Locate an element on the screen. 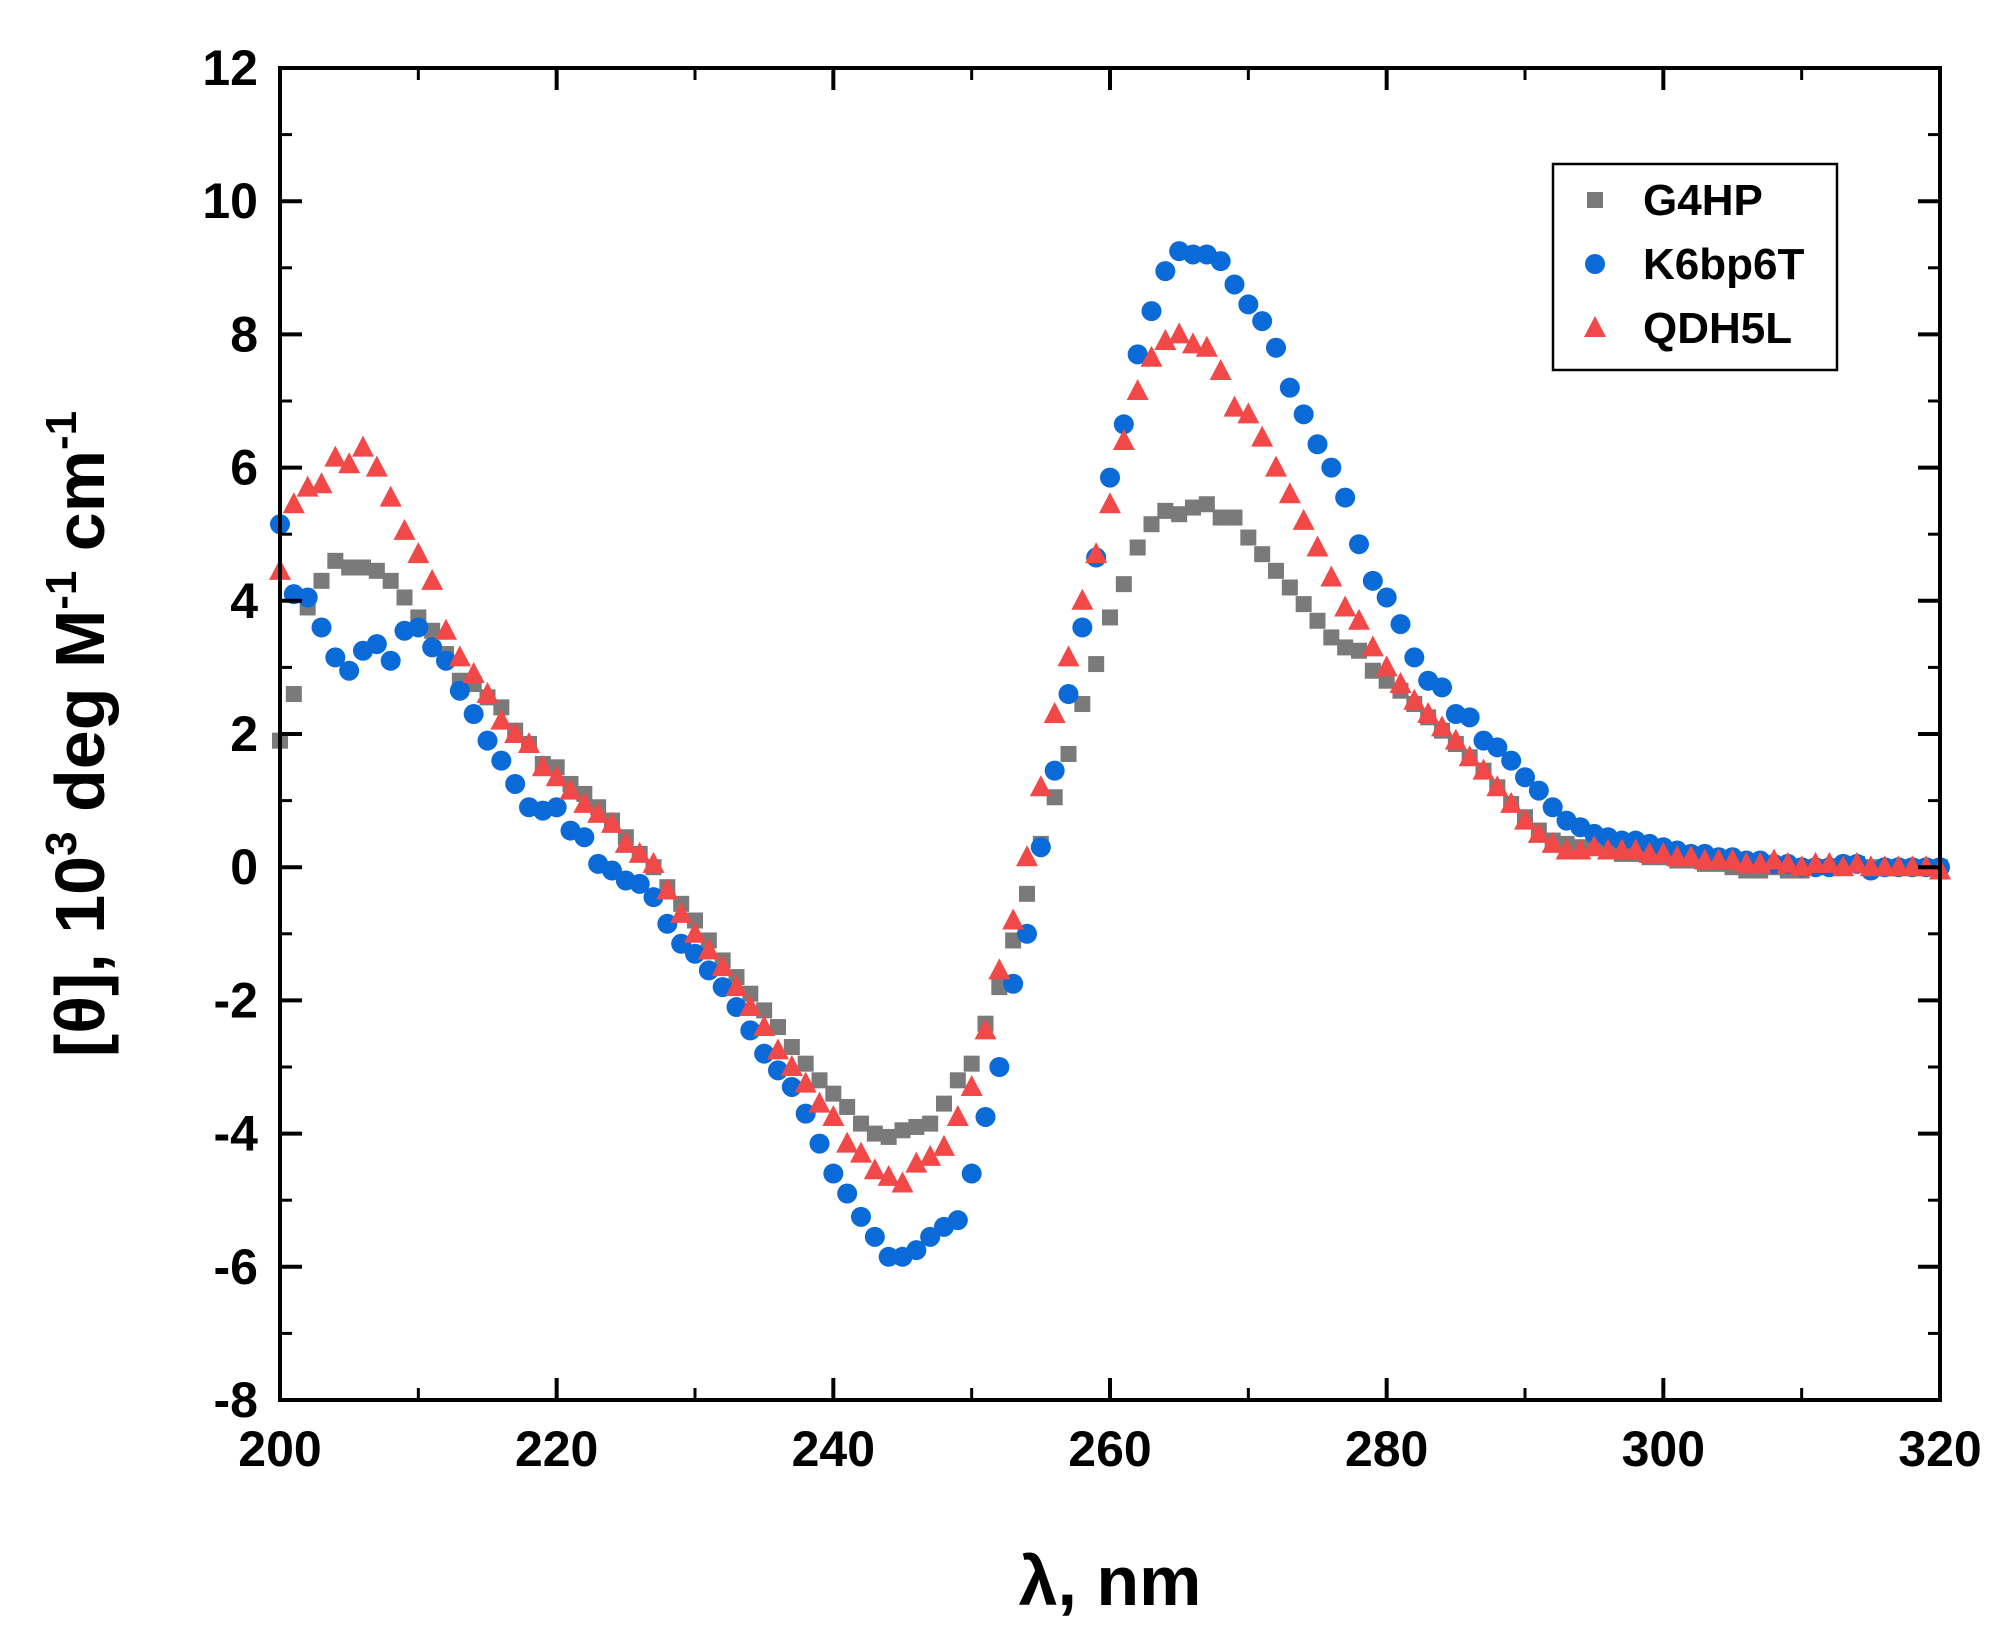  x-tick-label: 220 is located at coordinates (556, 1449).